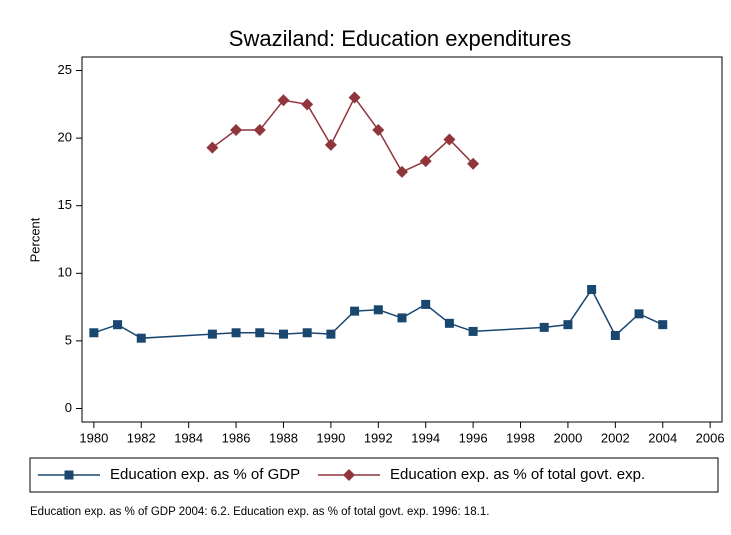 This screenshot has width=731, height=535. Describe the element at coordinates (520, 437) in the screenshot. I see `x-tick-label: 1998` at that location.